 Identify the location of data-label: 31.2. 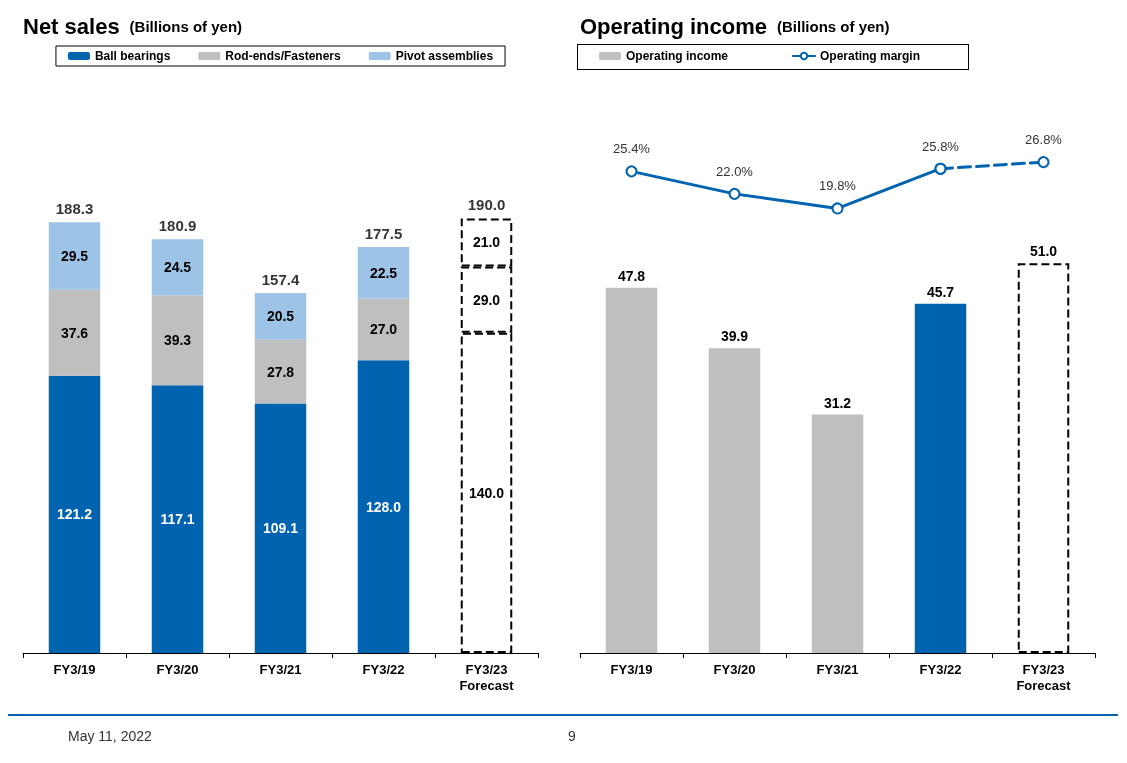
(837, 402).